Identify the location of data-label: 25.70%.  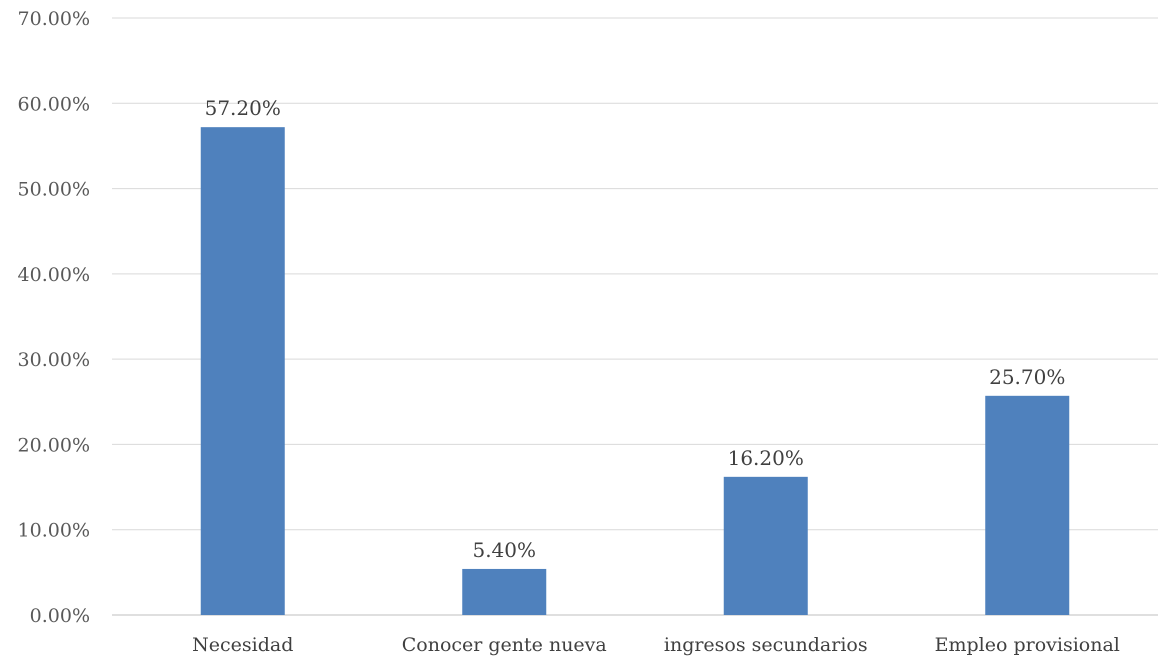
(1027, 377).